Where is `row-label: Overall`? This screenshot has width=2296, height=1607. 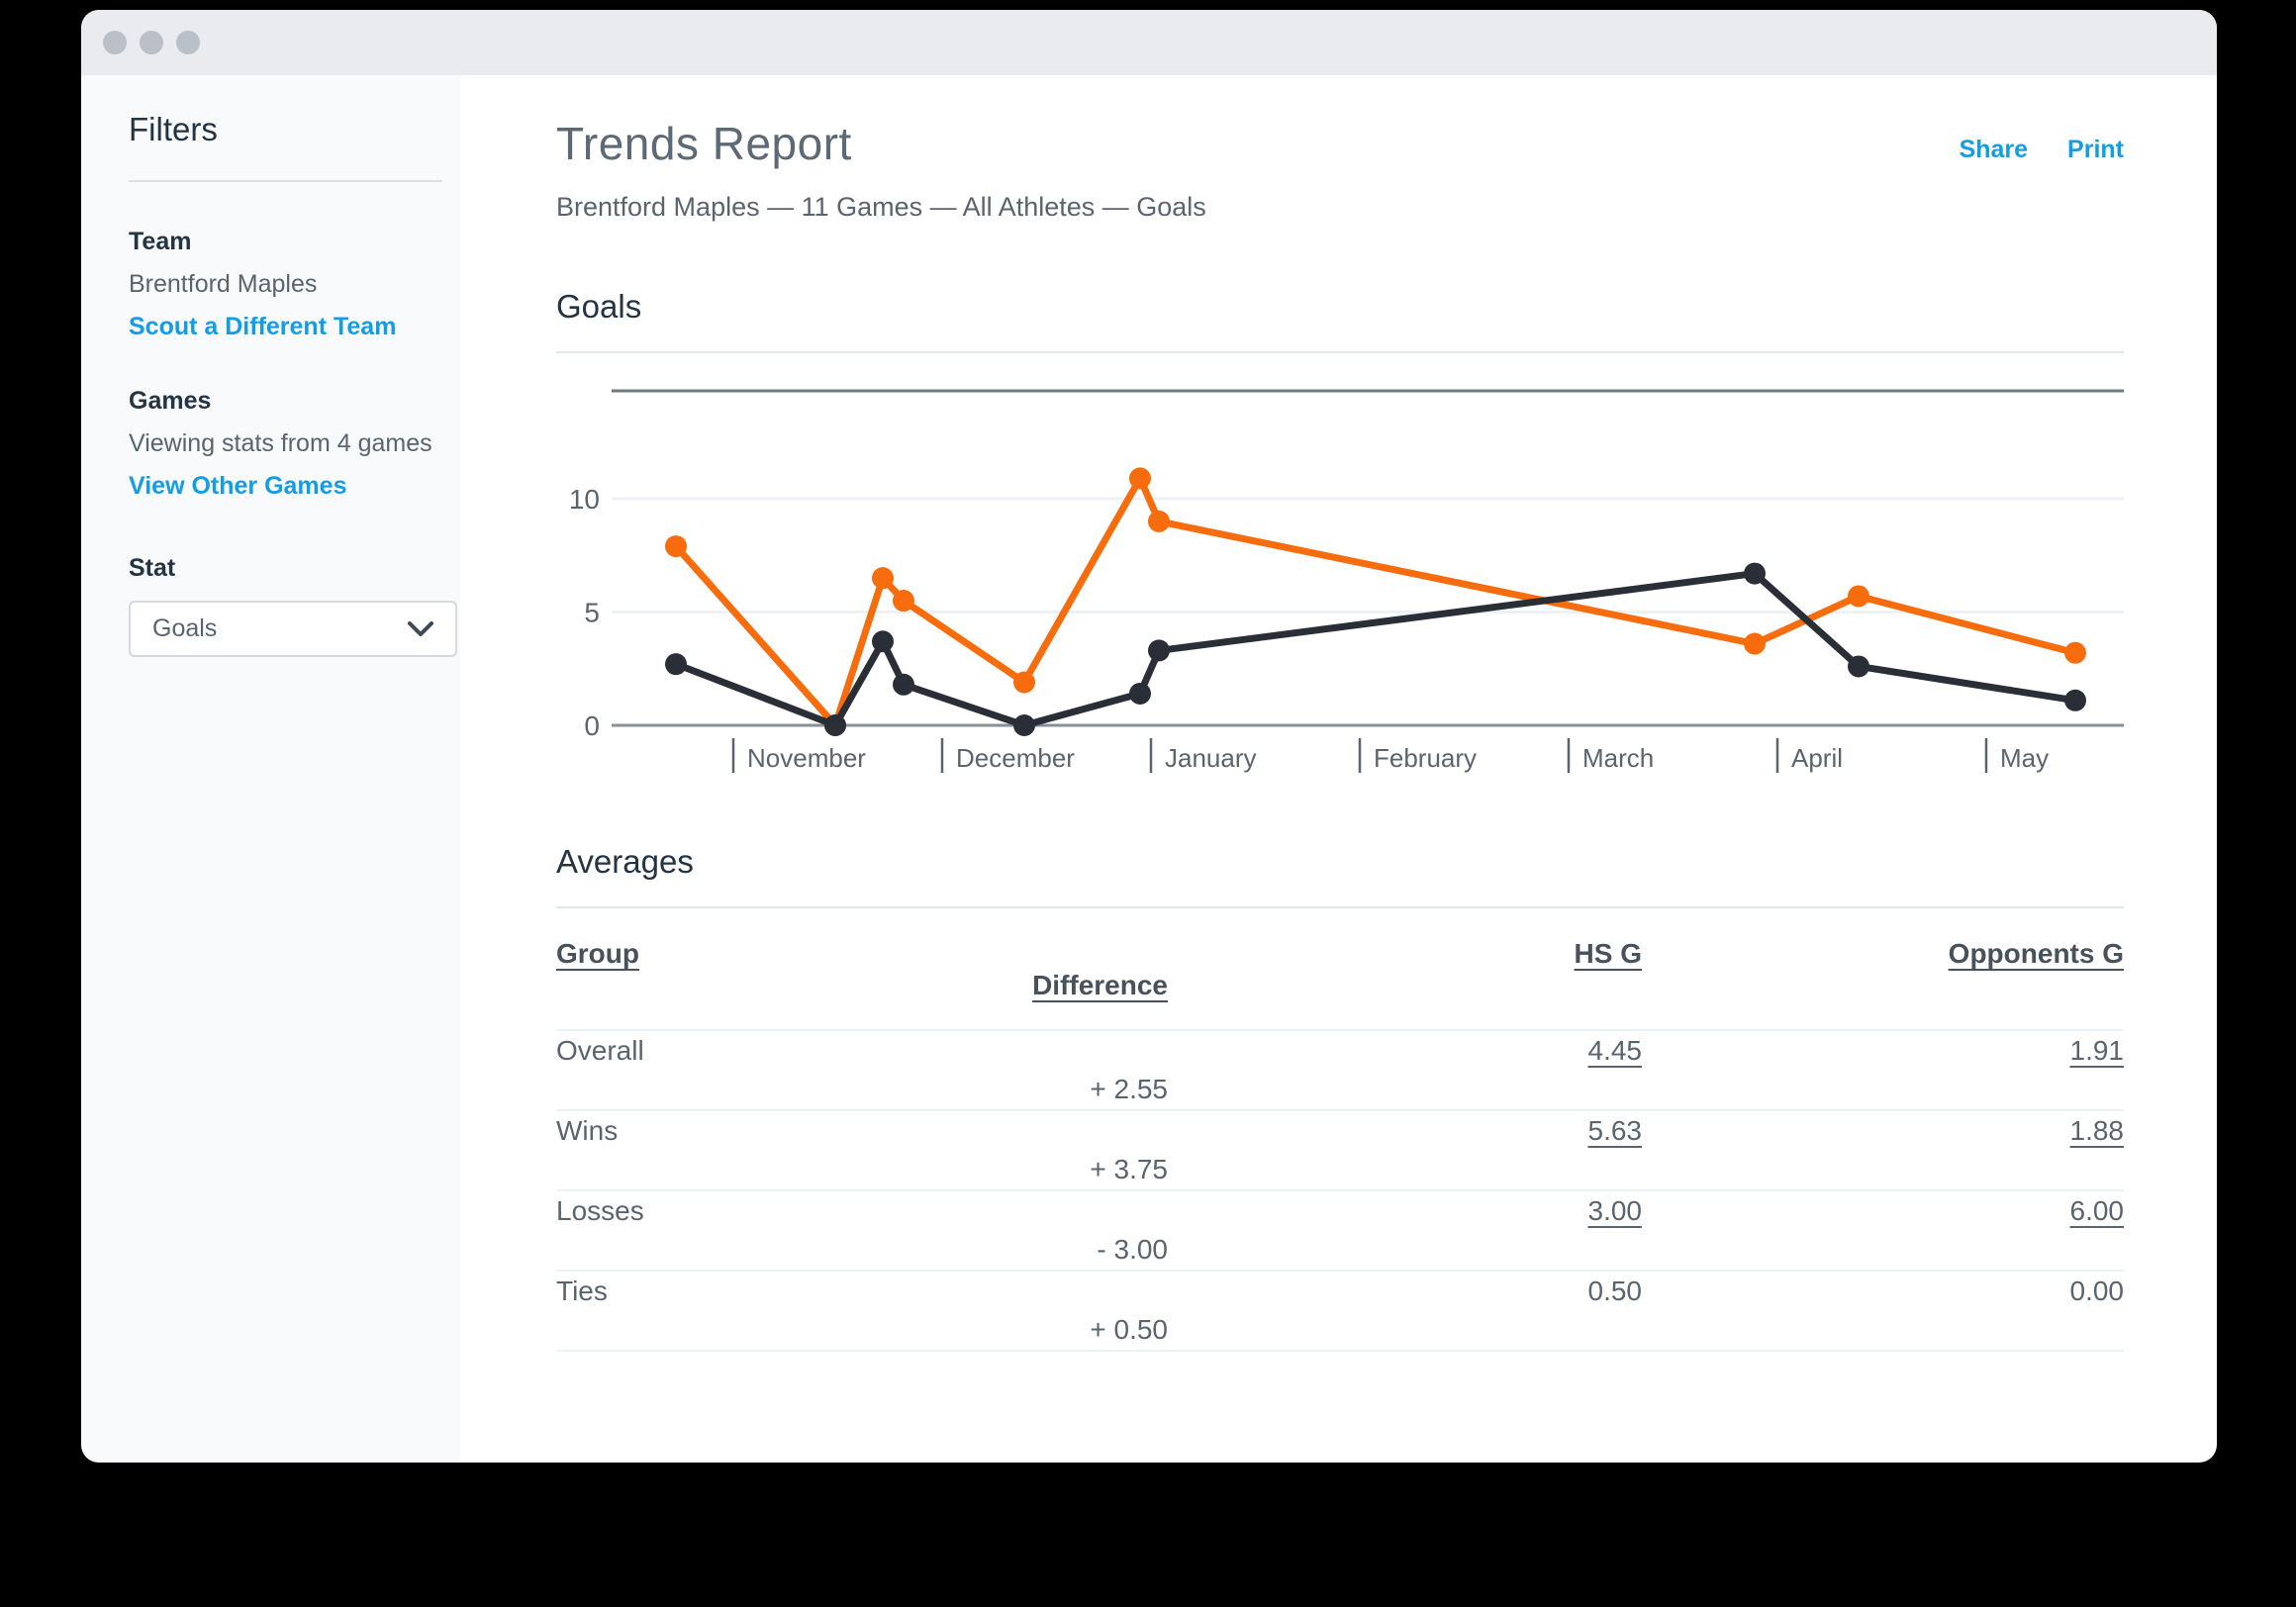 row-label: Overall is located at coordinates (600, 1050).